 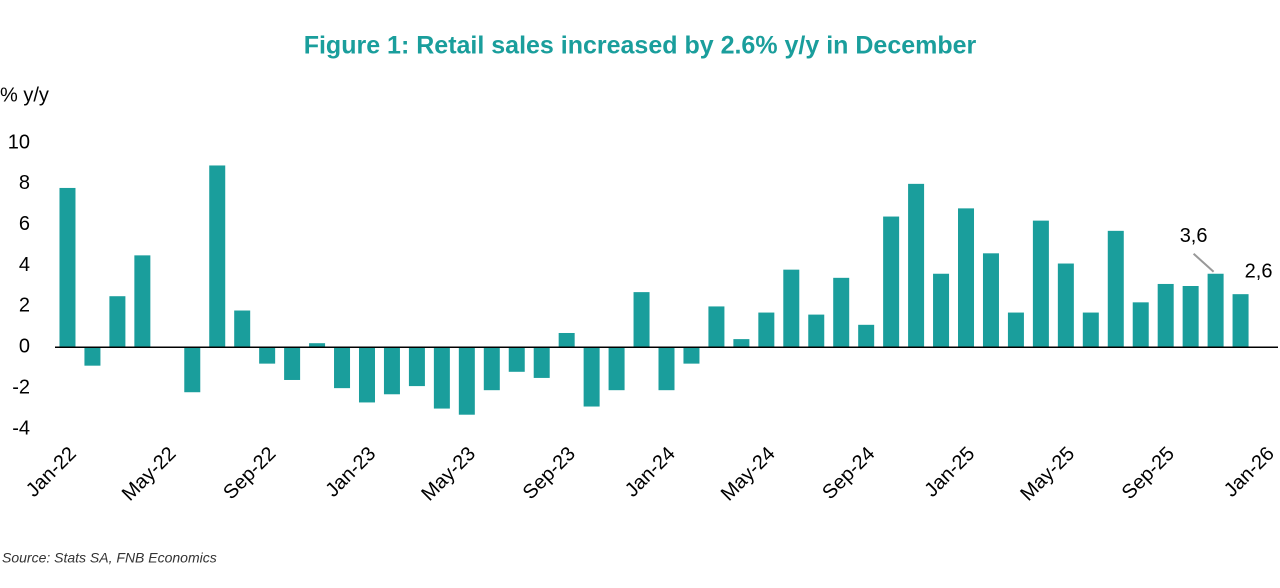 What do you see at coordinates (24, 95) in the screenshot?
I see `y-axis-label: % y/y` at bounding box center [24, 95].